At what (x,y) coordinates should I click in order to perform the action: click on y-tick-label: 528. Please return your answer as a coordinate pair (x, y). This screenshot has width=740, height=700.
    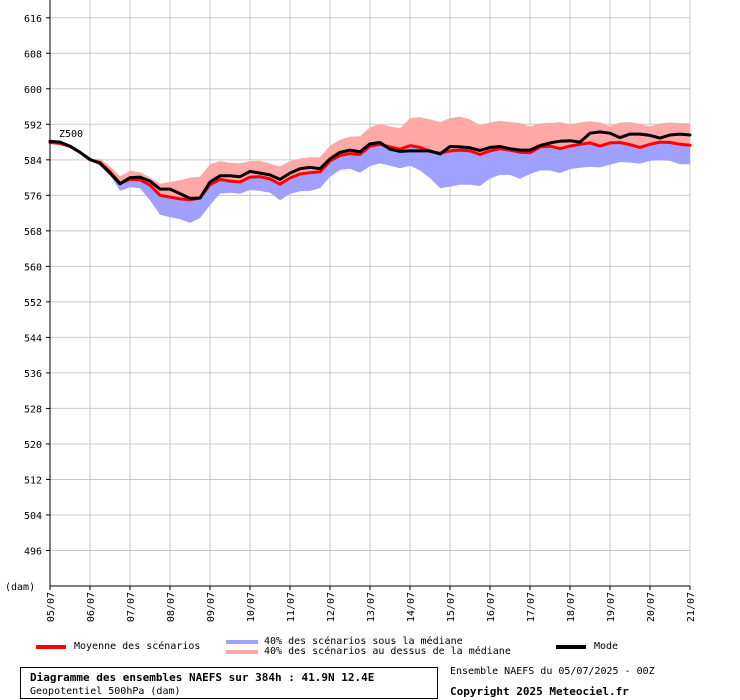
    Looking at the image, I should click on (33, 409).